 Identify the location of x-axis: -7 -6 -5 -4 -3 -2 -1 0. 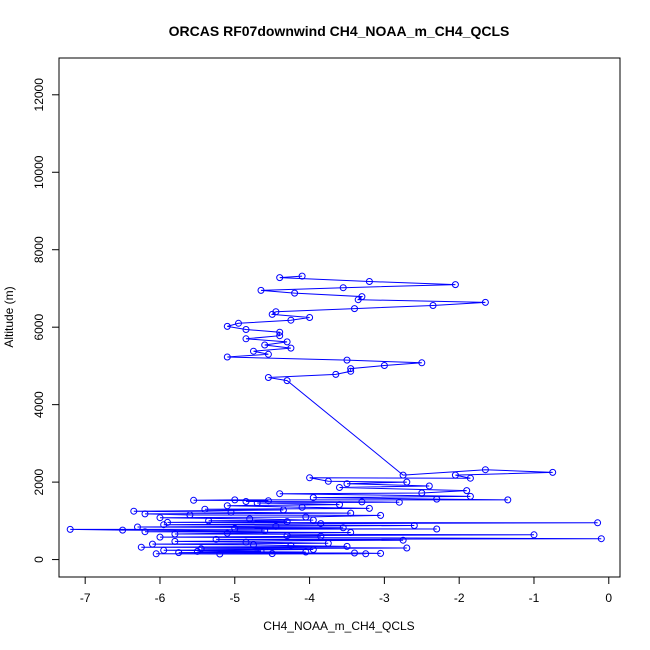
(346, 591).